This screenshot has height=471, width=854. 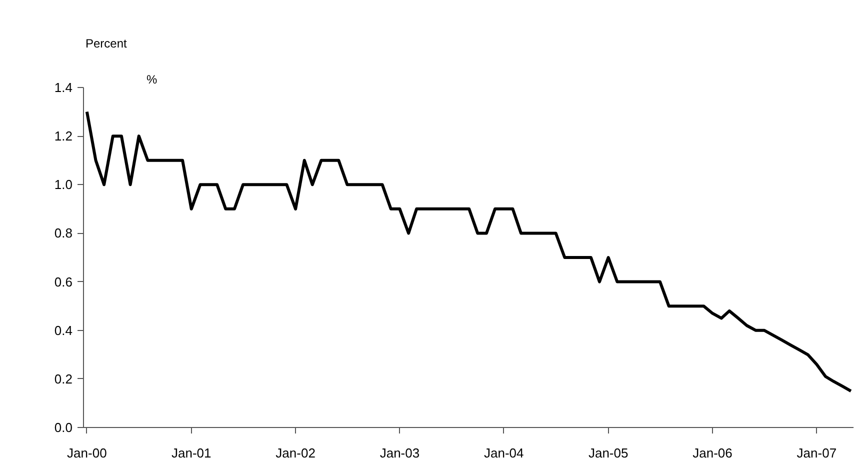 I want to click on y-axis-title: %, so click(x=152, y=79).